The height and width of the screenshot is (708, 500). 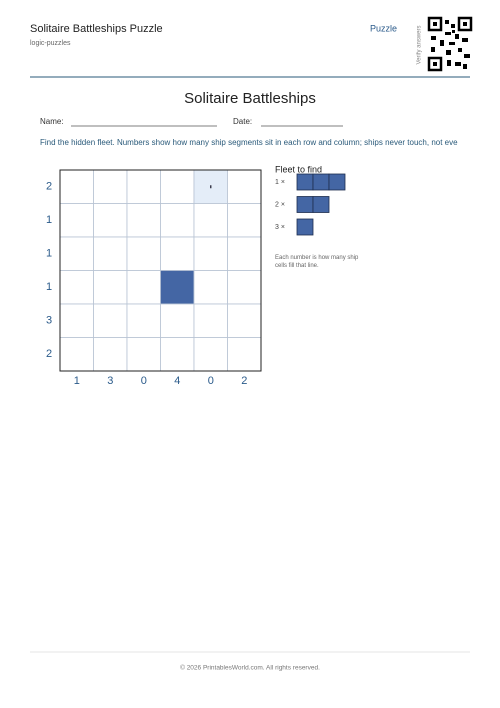 What do you see at coordinates (298, 169) in the screenshot?
I see `fleet-title: Fleet to find` at bounding box center [298, 169].